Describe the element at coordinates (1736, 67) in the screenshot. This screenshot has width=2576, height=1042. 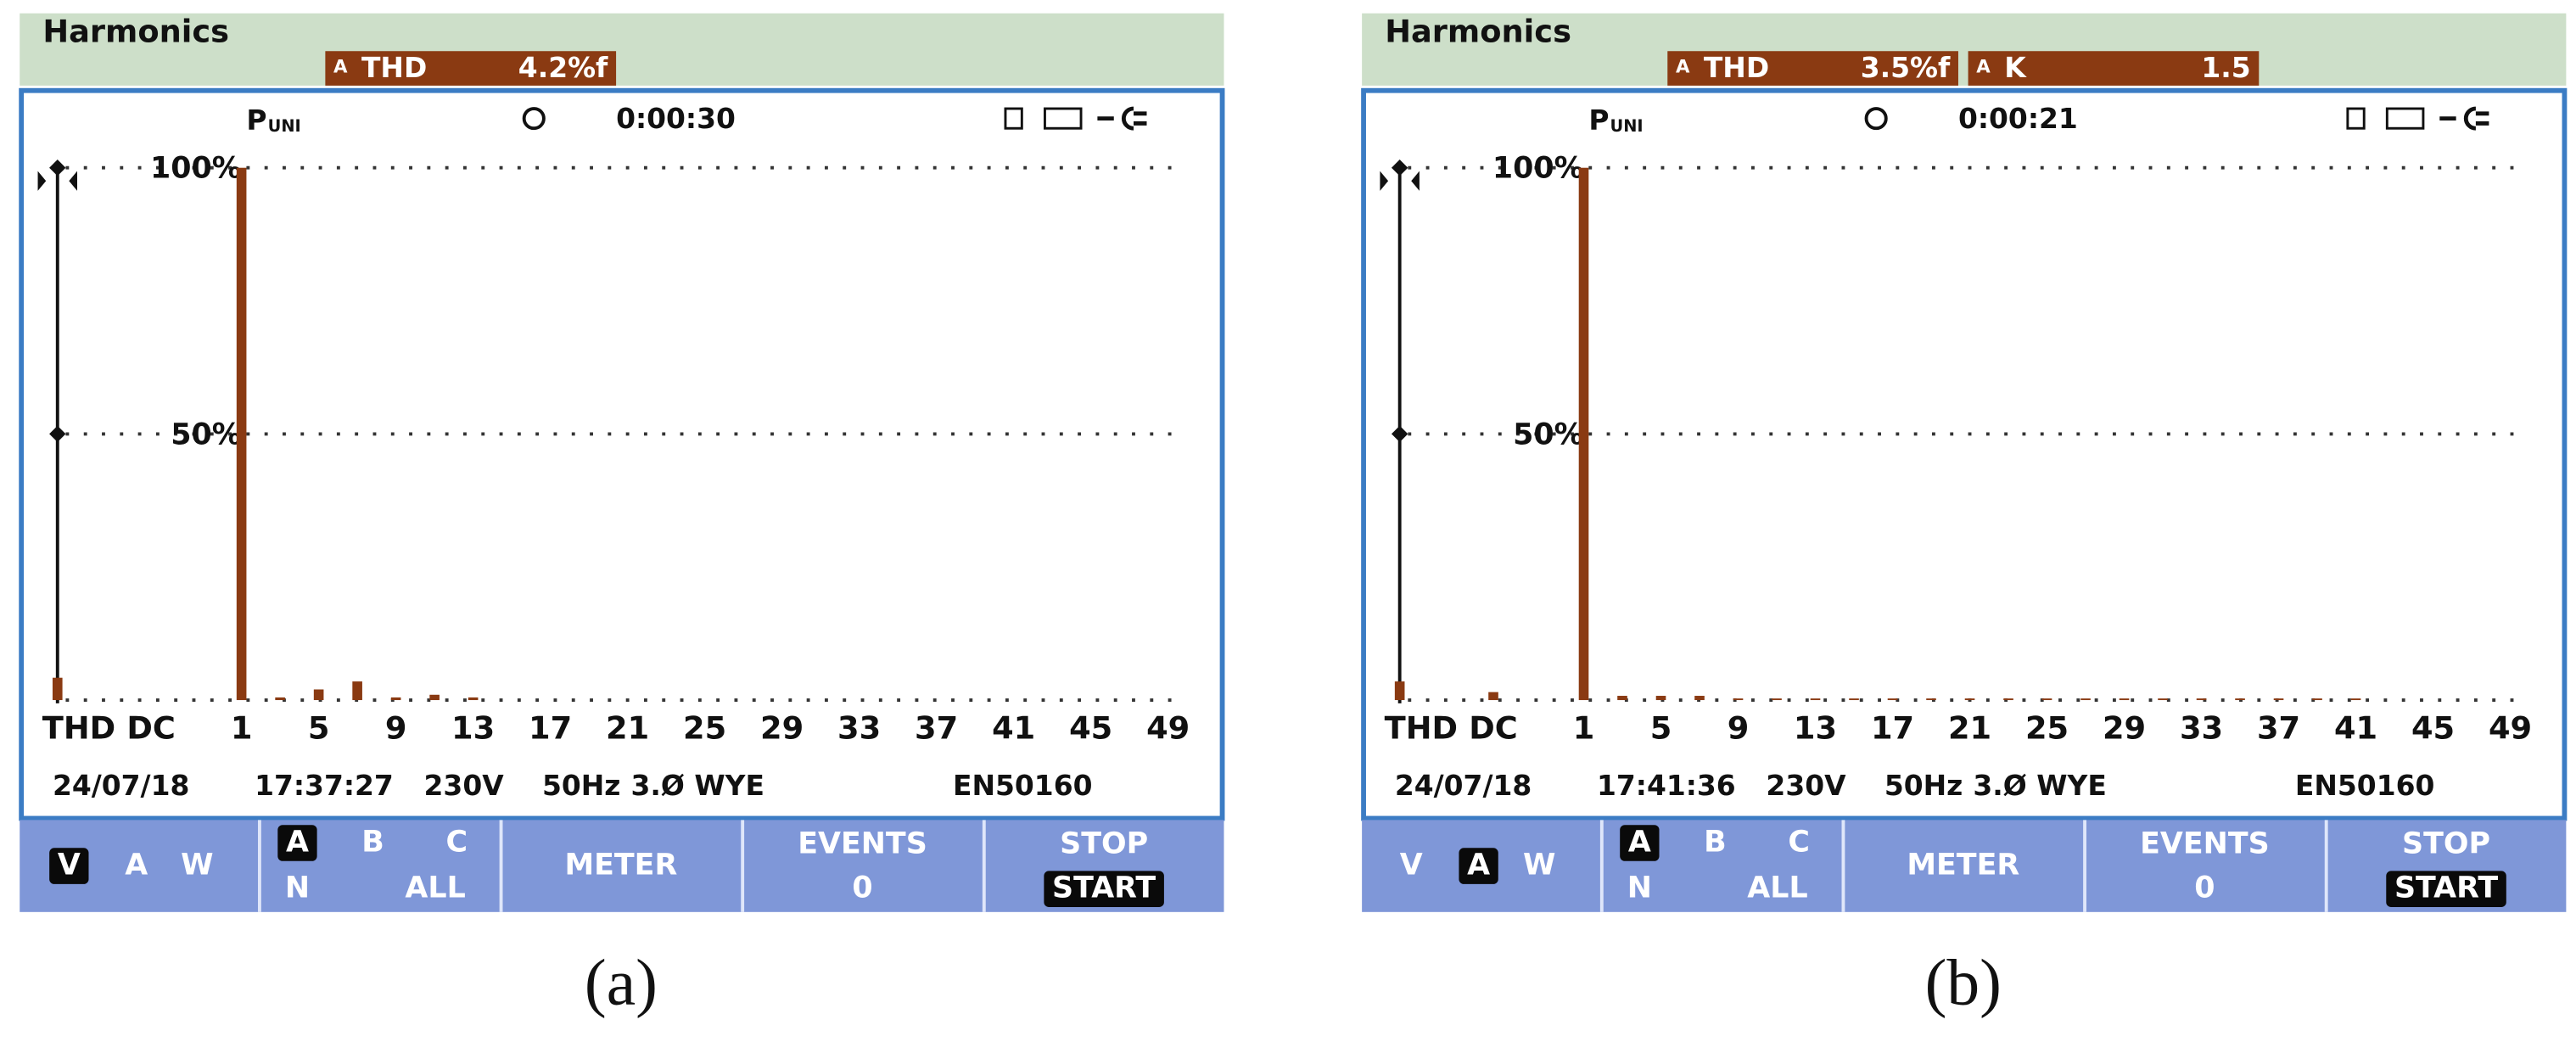
I see `readout-name: THD` at that location.